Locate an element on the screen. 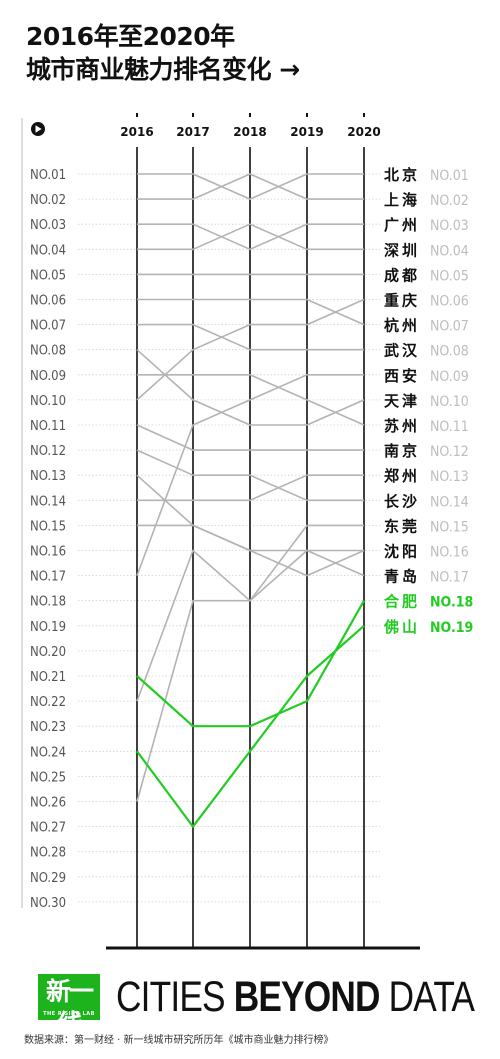 Image resolution: width=500 pixels, height=1059 pixels. city-label: 北京 is located at coordinates (402, 175).